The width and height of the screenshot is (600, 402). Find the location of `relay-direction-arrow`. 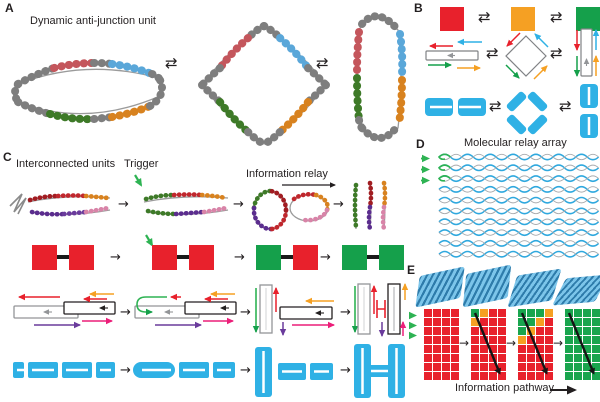

relay-direction-arrow is located at coordinates (309, 185).